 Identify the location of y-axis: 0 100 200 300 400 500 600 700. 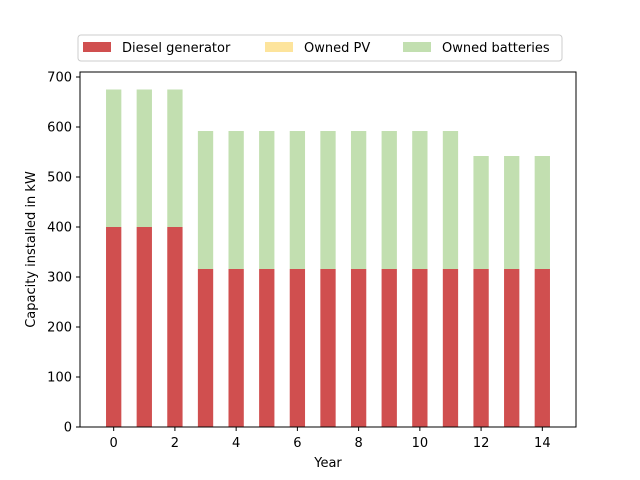
(63, 253).